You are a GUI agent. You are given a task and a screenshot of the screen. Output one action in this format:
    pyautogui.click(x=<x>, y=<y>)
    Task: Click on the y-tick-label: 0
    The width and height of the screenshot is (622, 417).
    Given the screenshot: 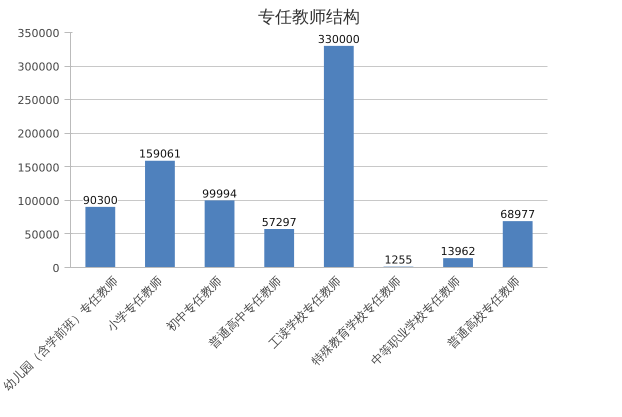 What is the action you would take?
    pyautogui.click(x=56, y=268)
    